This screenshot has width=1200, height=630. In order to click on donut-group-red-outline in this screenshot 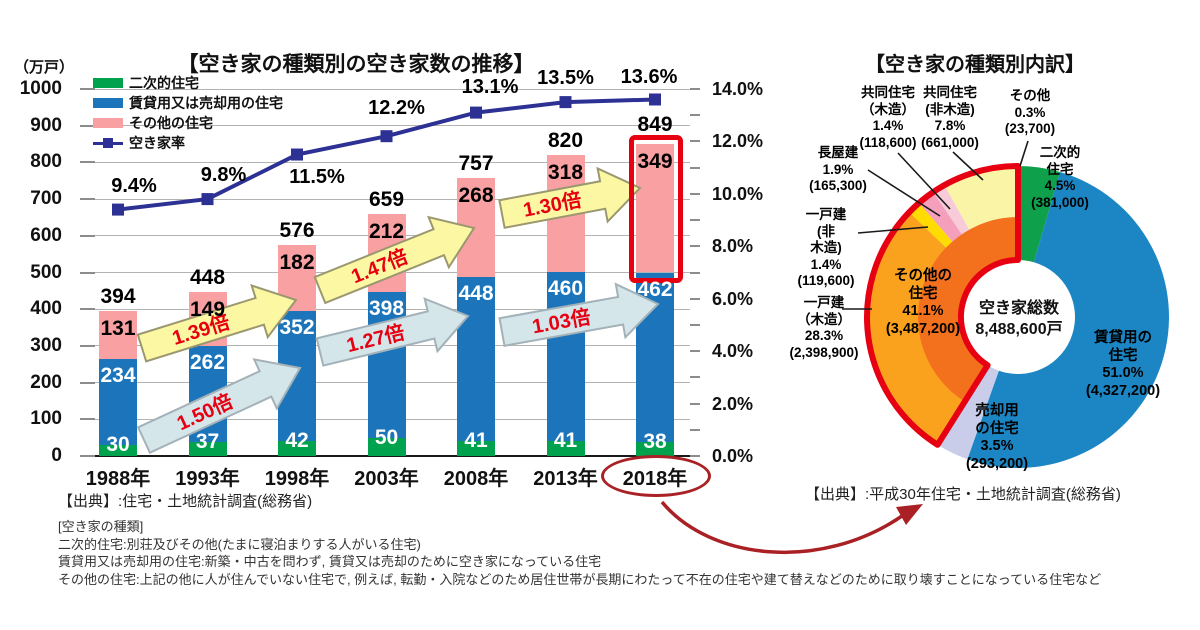, I will do `click(942, 305)`.